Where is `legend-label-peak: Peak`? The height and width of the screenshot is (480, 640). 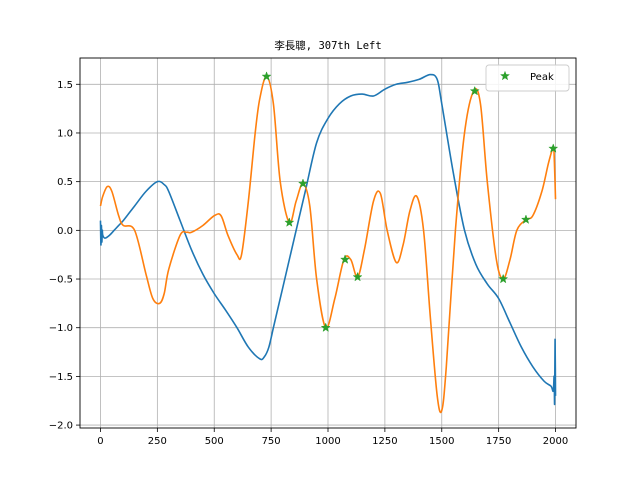
legend-label-peak: Peak is located at coordinates (542, 77).